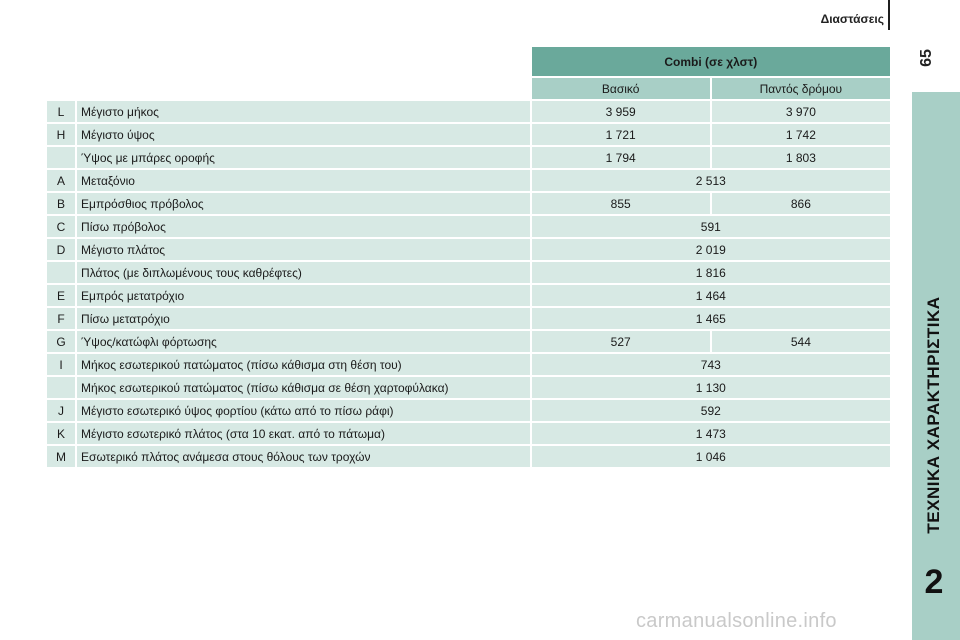 The height and width of the screenshot is (640, 960). Describe the element at coordinates (303, 157) in the screenshot. I see `dimension-label: Ύψος με μπάρες οροφής` at that location.